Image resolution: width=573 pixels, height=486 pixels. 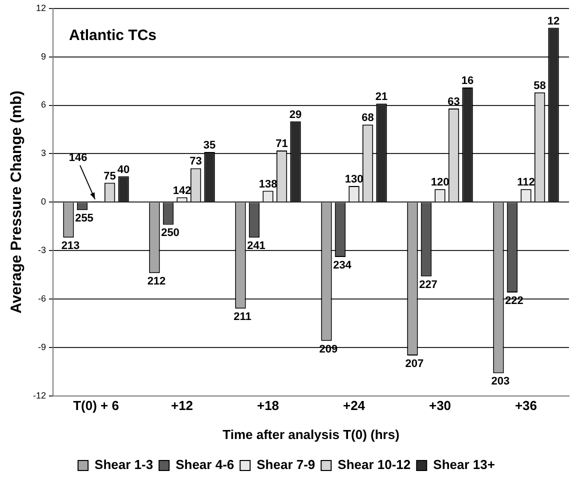 I want to click on y-tick-label: 6, so click(x=43, y=105).